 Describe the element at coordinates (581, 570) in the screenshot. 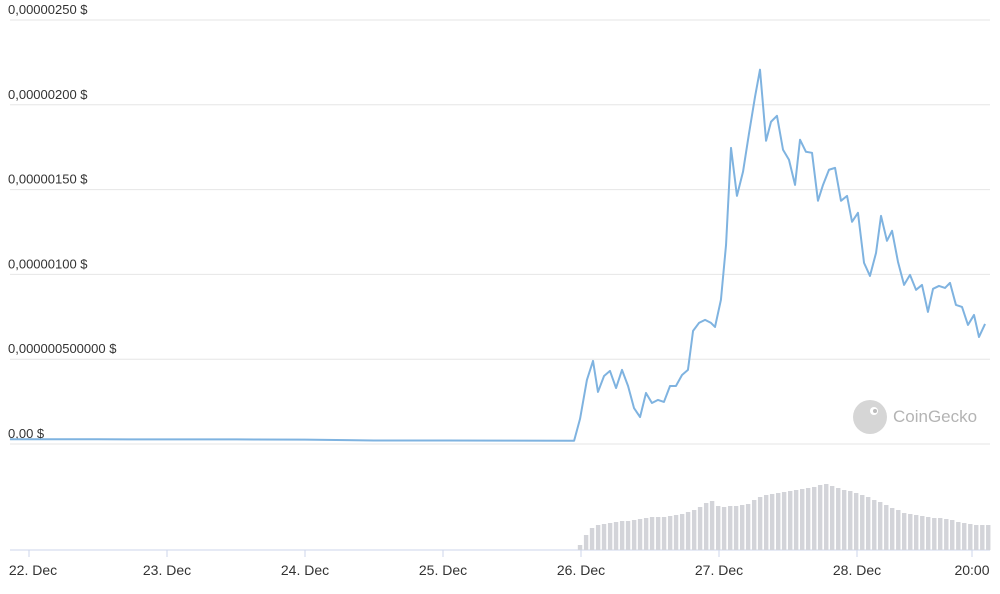

I see `x-tick-label: 26. Dec` at that location.